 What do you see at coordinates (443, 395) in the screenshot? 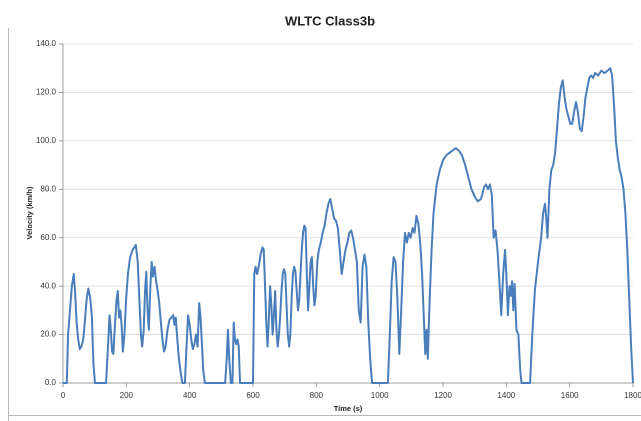
I see `x-tick-label: 1200` at bounding box center [443, 395].